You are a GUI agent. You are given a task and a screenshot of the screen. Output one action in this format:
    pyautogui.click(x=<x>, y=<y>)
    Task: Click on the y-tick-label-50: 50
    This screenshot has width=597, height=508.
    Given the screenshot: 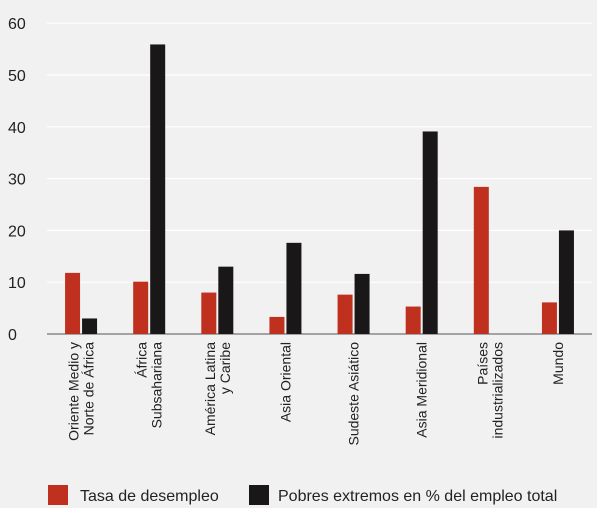 What is the action you would take?
    pyautogui.click(x=17, y=76)
    